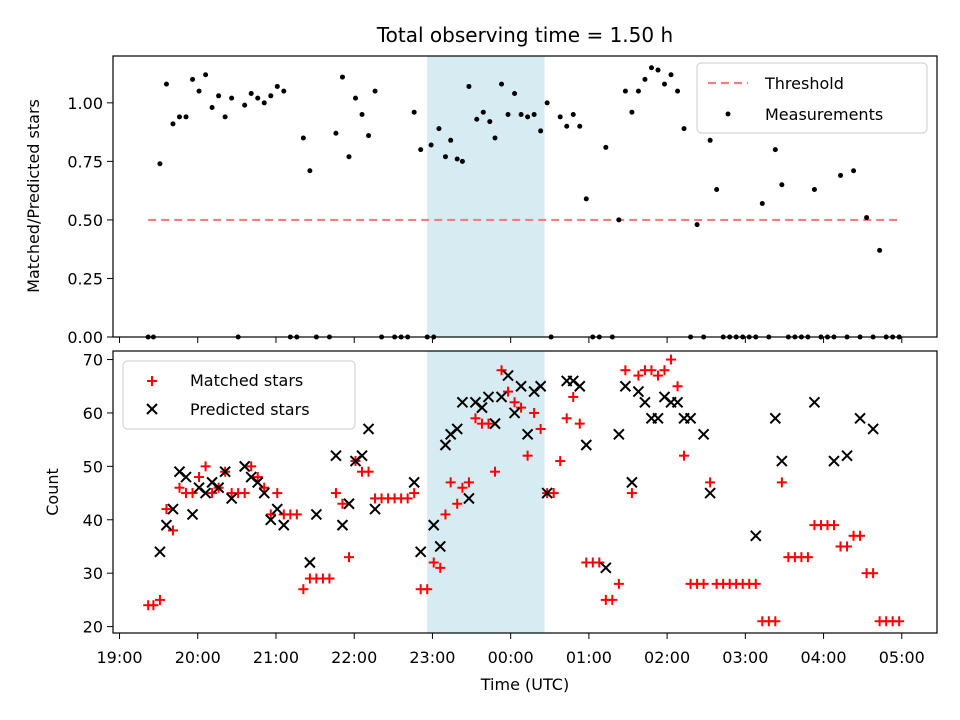  Describe the element at coordinates (52, 492) in the screenshot. I see `bottom-y-axis-label: Count` at that location.